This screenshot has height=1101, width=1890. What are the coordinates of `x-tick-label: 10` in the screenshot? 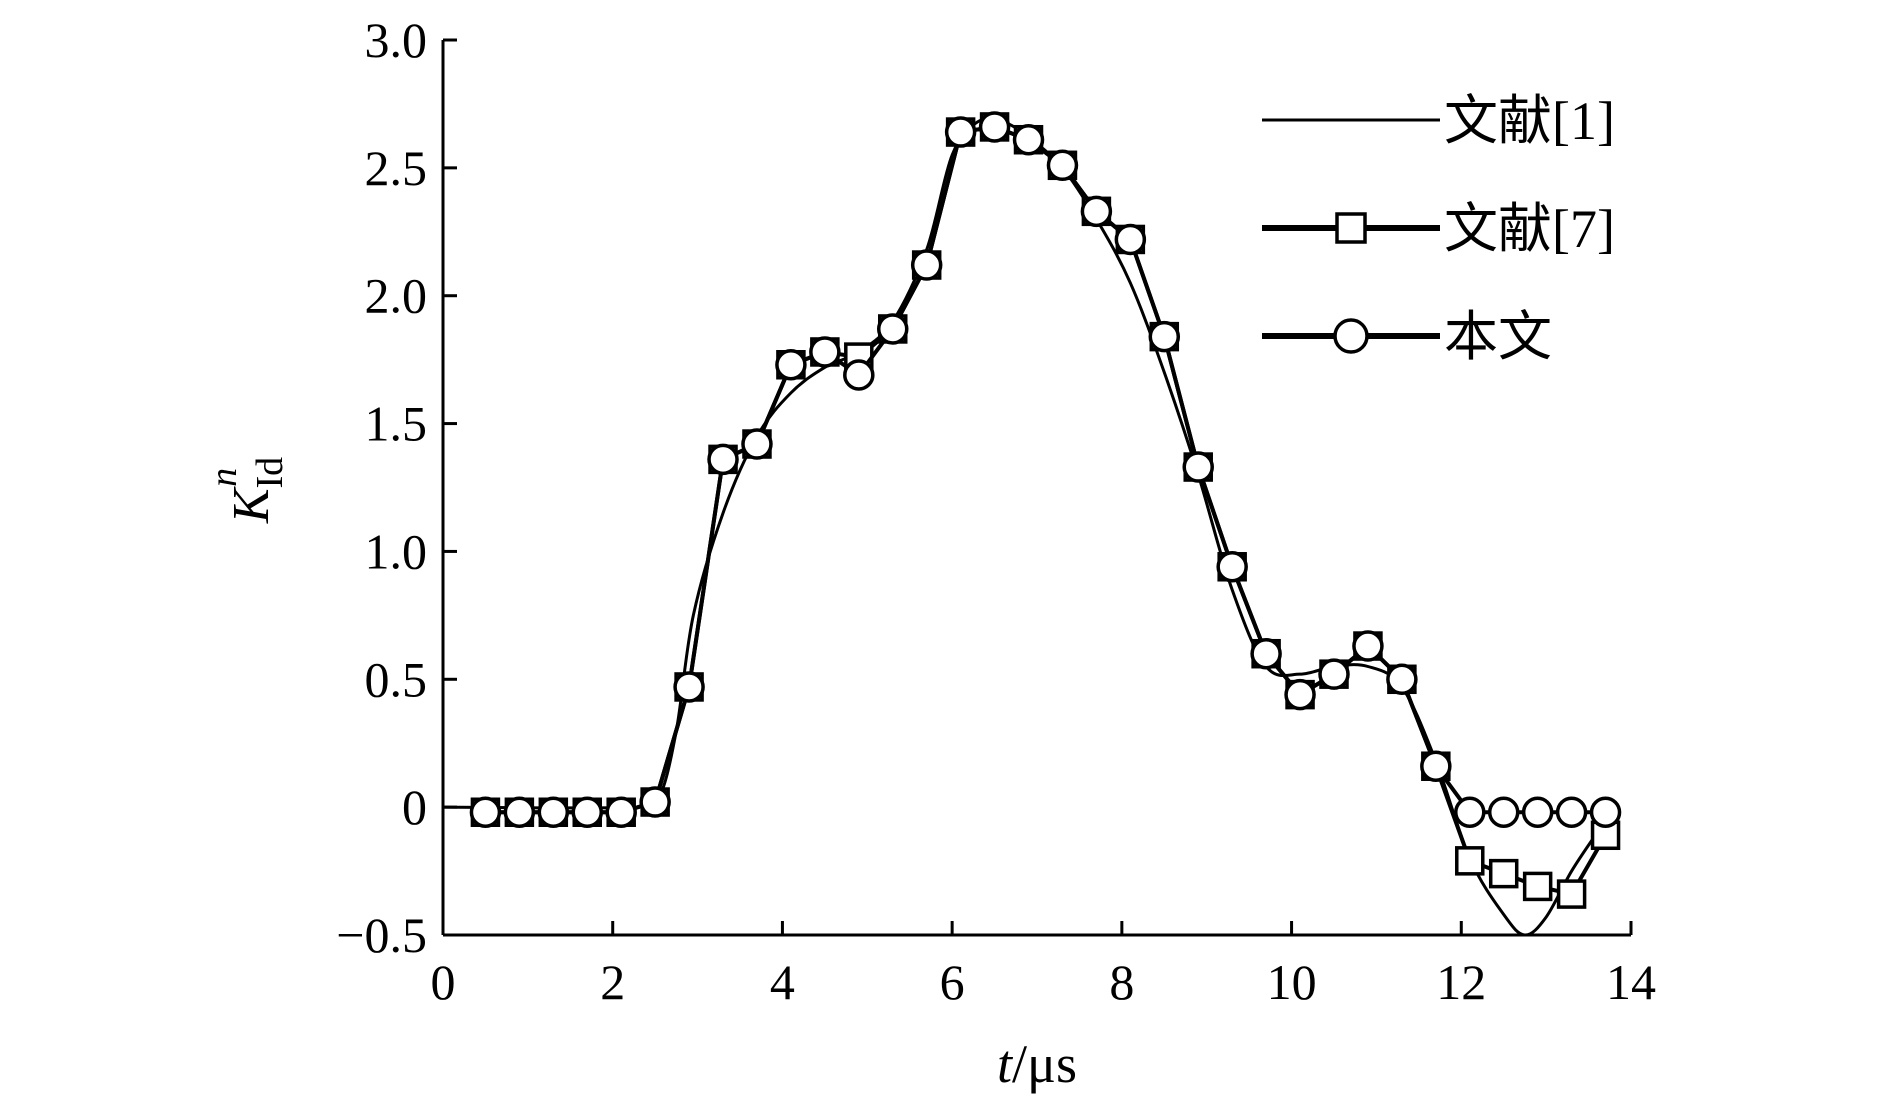 It's located at (1292, 982).